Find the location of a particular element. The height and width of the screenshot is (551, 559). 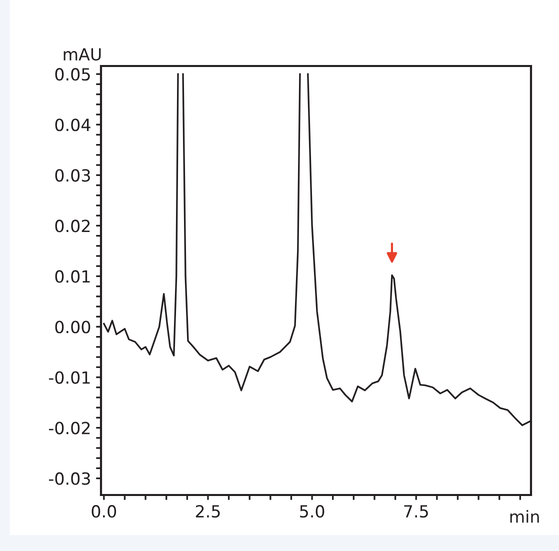

x-tick-label: 5.0 is located at coordinates (312, 511).